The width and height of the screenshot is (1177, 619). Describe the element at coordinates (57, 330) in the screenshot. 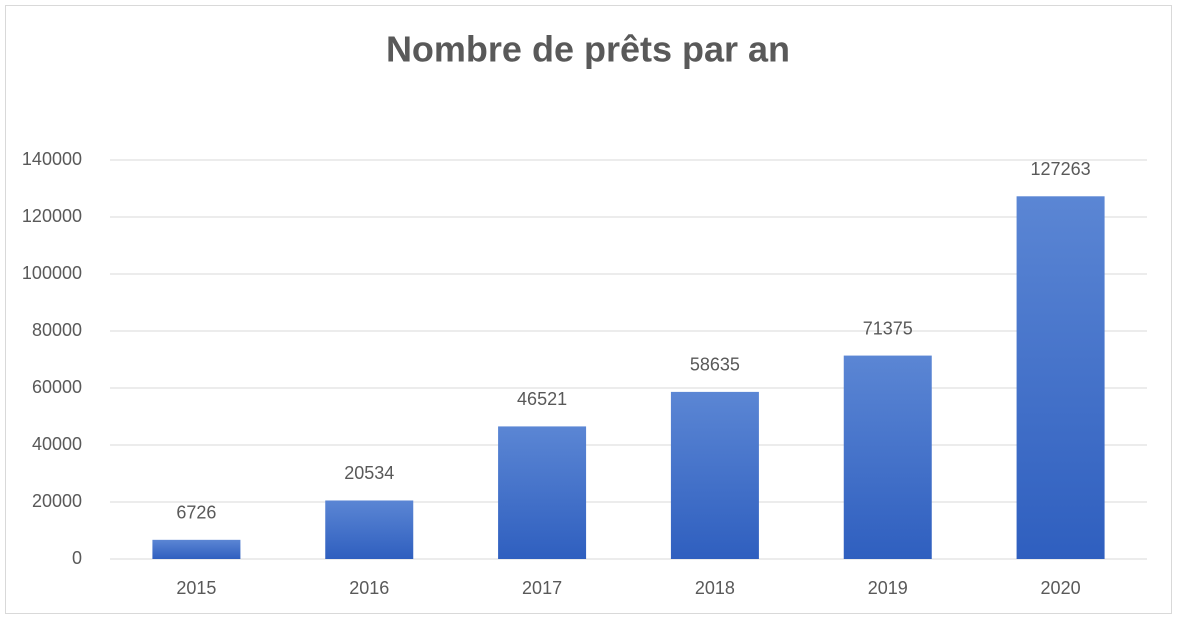

I see `y-tick-label: 80000` at that location.